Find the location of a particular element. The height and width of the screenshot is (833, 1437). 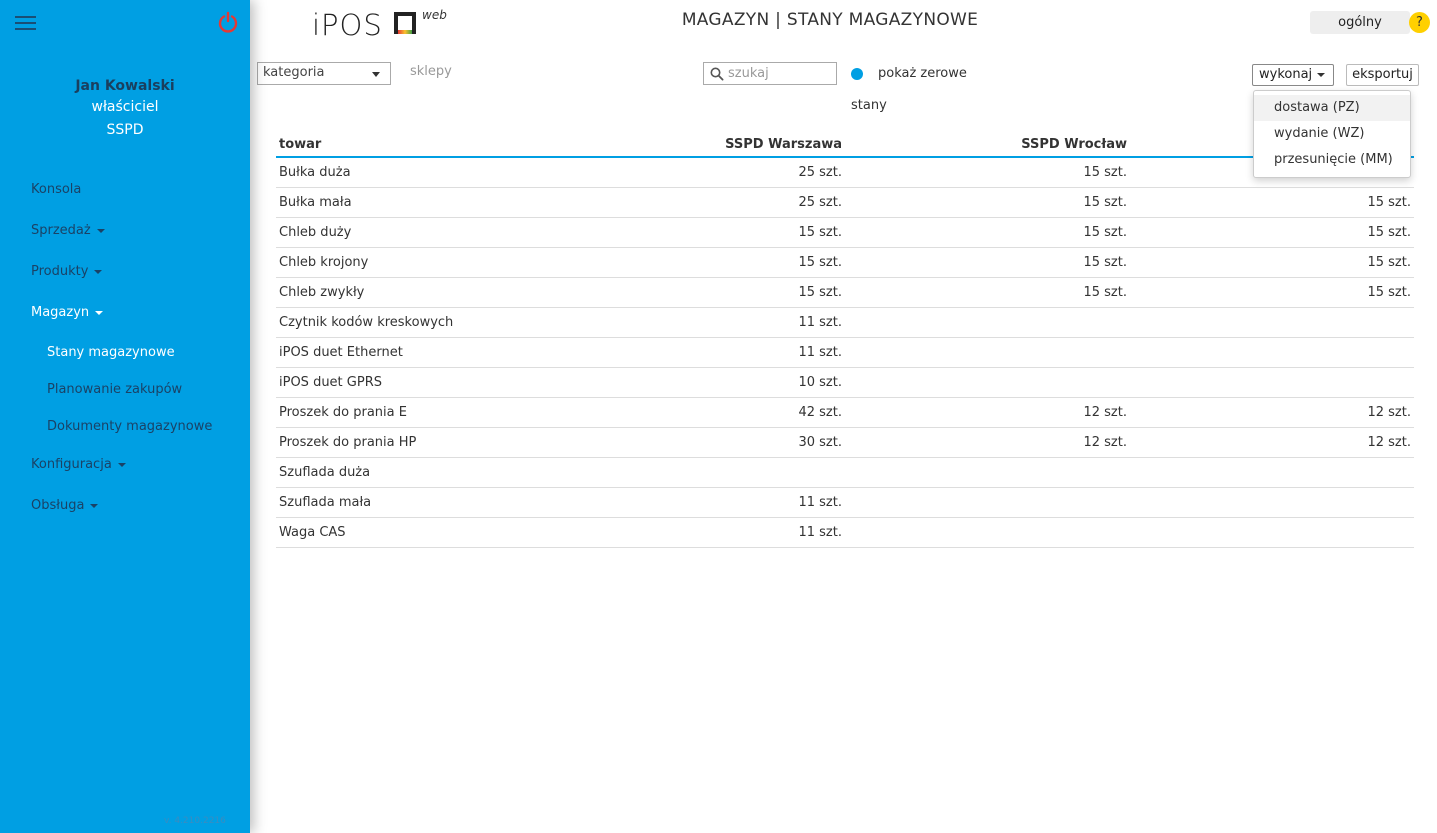

sidebar-item-konfiguracja: Konfiguracja is located at coordinates (125, 467).